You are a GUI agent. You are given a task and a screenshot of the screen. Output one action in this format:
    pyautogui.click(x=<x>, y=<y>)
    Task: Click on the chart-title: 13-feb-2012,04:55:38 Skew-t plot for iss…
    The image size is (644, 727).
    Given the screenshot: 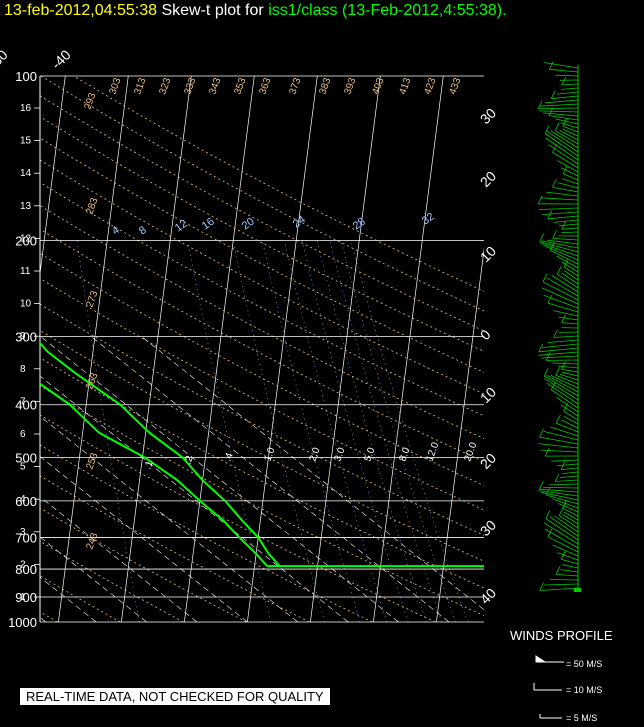 What is the action you would take?
    pyautogui.click(x=255, y=11)
    